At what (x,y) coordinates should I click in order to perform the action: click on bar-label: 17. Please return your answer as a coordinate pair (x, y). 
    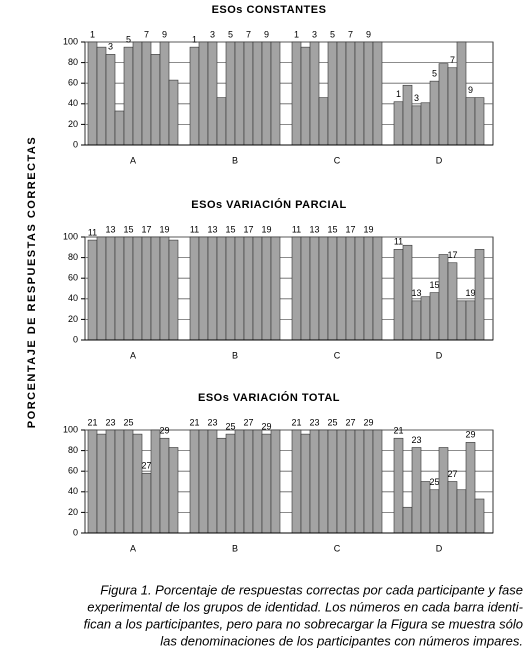
    Looking at the image, I should click on (146, 229).